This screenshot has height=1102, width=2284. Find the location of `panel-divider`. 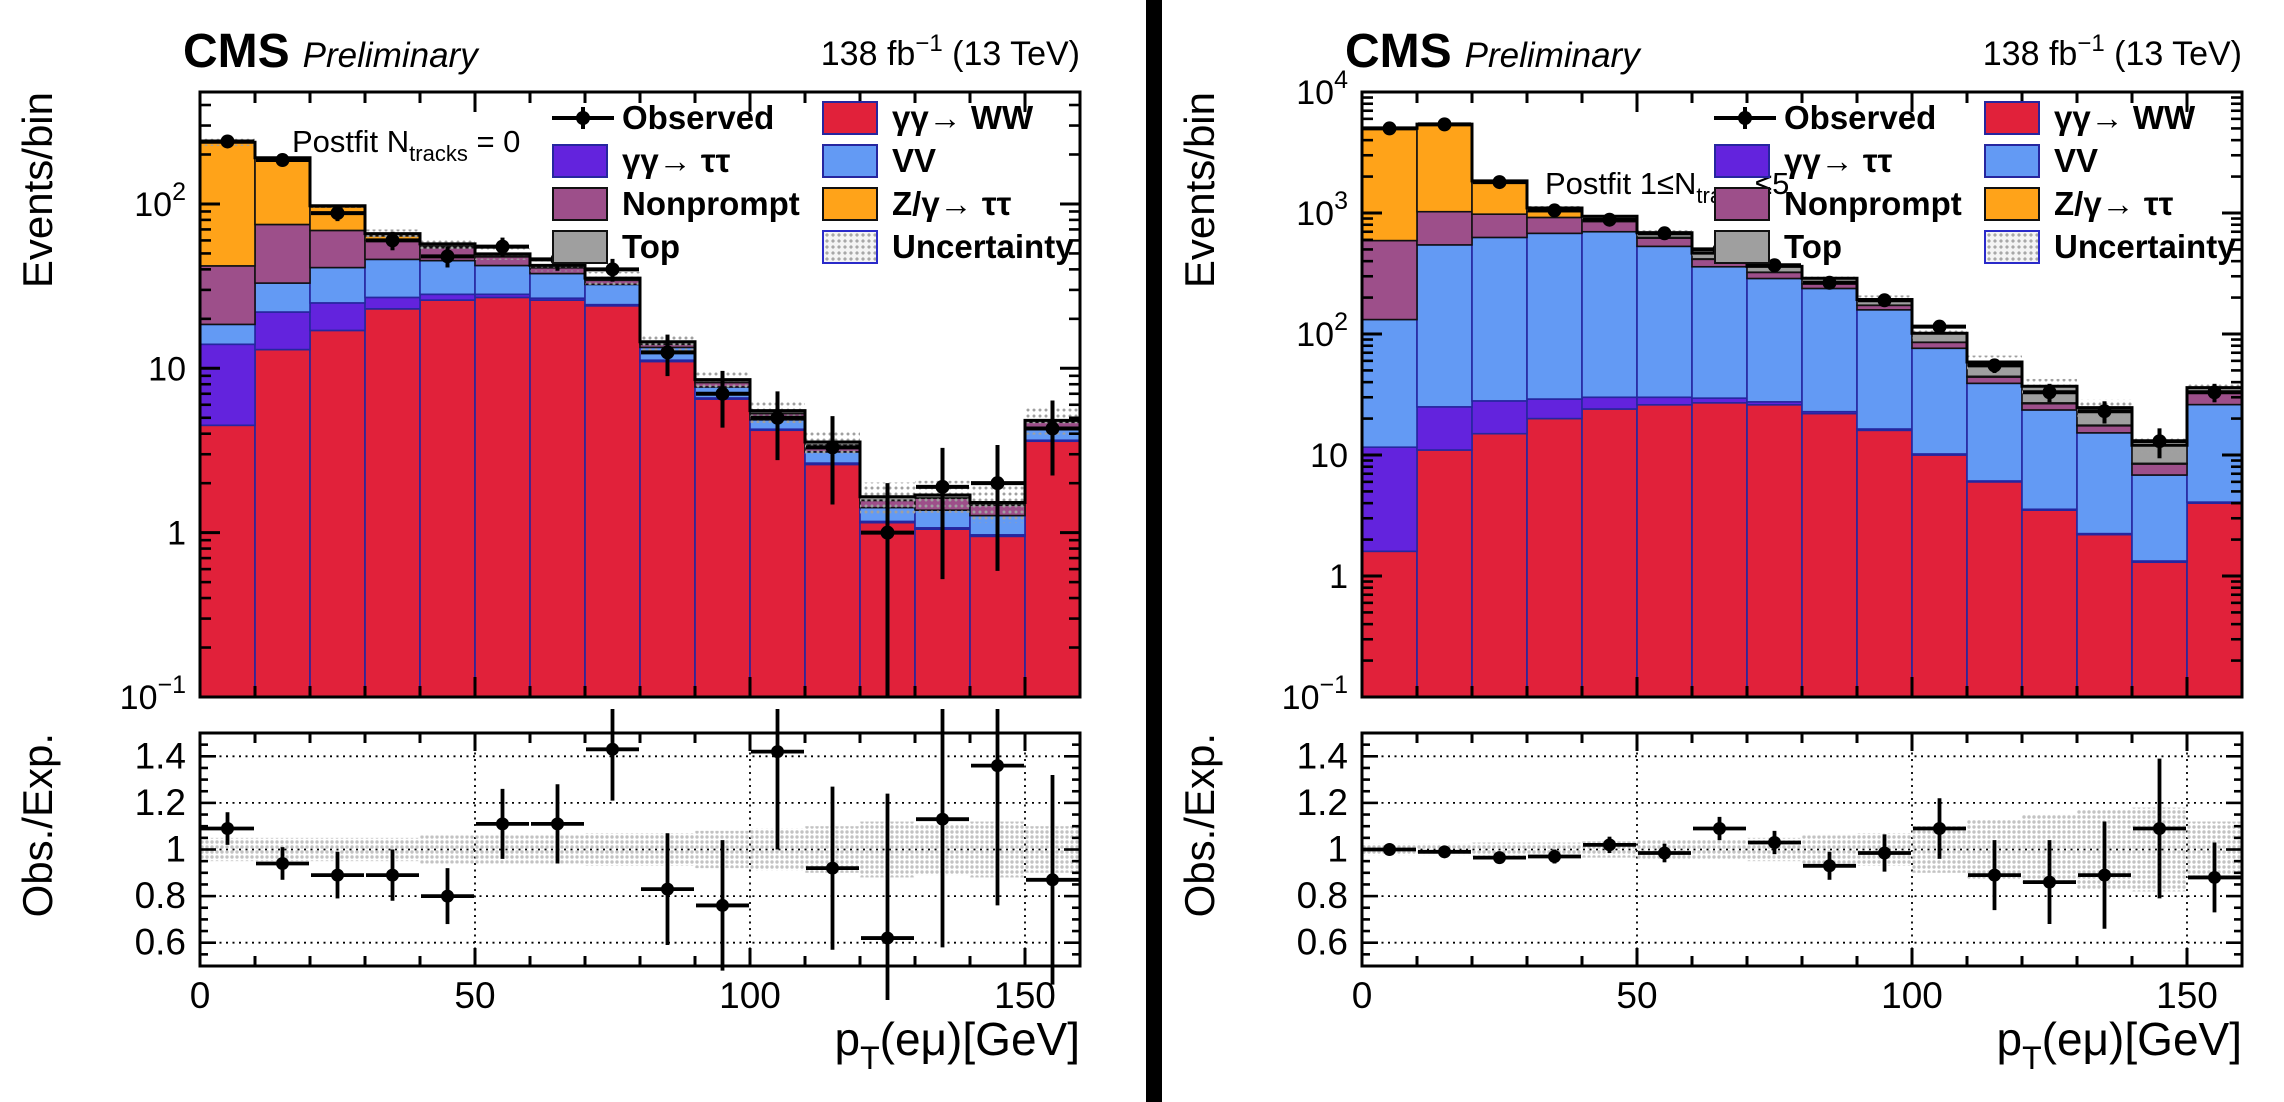

panel-divider is located at coordinates (1154, 551).